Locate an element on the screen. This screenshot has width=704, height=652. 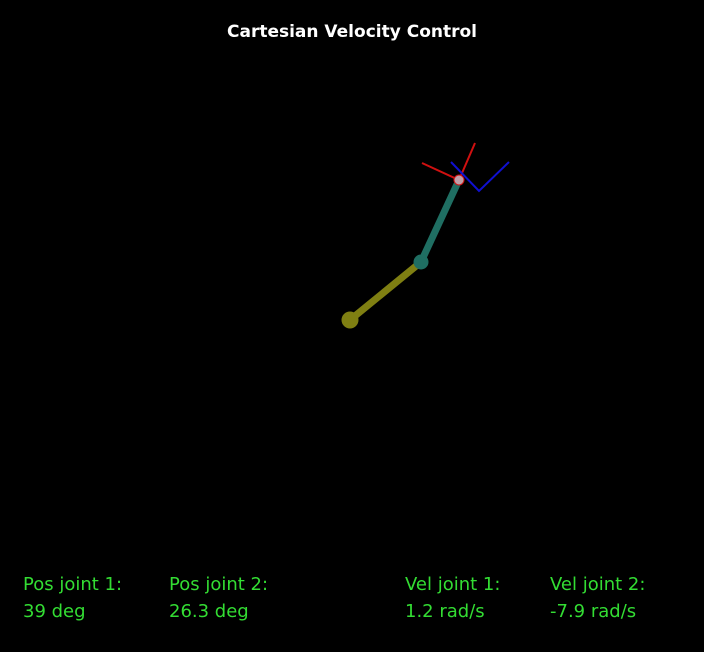
readout-value: 26.3 deg is located at coordinates (209, 611).